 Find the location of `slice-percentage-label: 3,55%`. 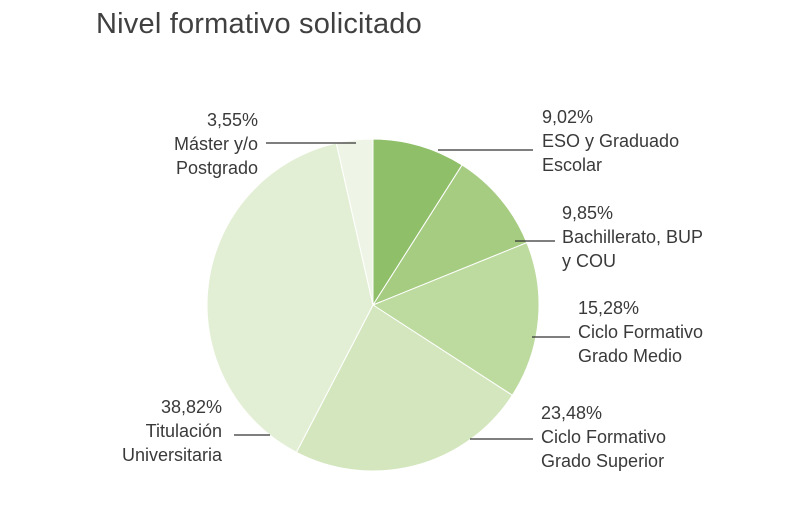

slice-percentage-label: 3,55% is located at coordinates (232, 120).